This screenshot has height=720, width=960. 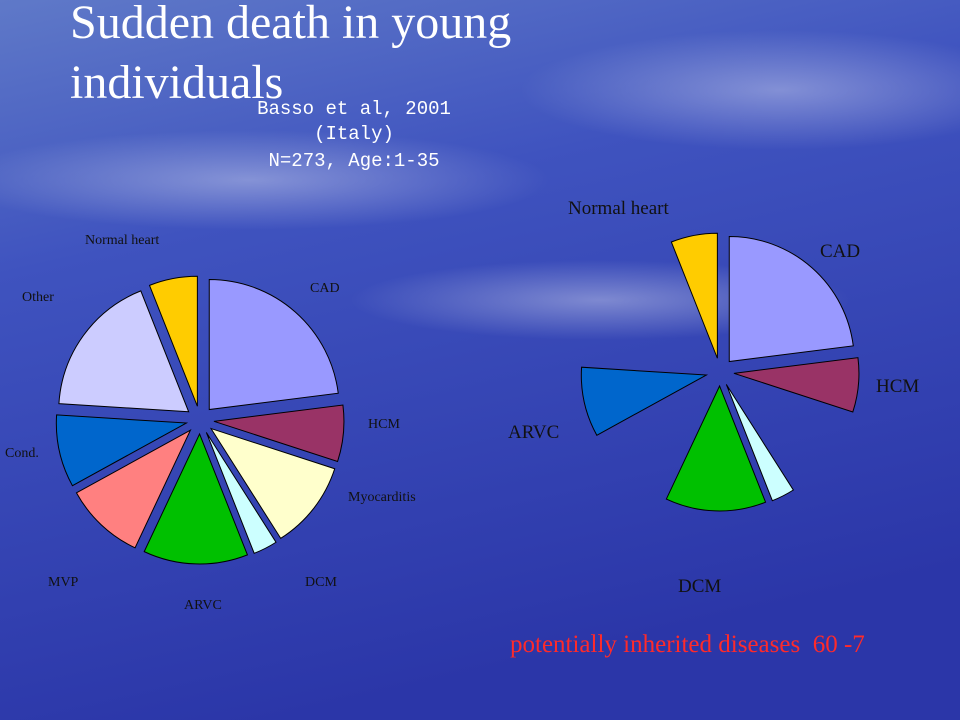 What do you see at coordinates (22, 453) in the screenshot?
I see `slice-label: Cond.` at bounding box center [22, 453].